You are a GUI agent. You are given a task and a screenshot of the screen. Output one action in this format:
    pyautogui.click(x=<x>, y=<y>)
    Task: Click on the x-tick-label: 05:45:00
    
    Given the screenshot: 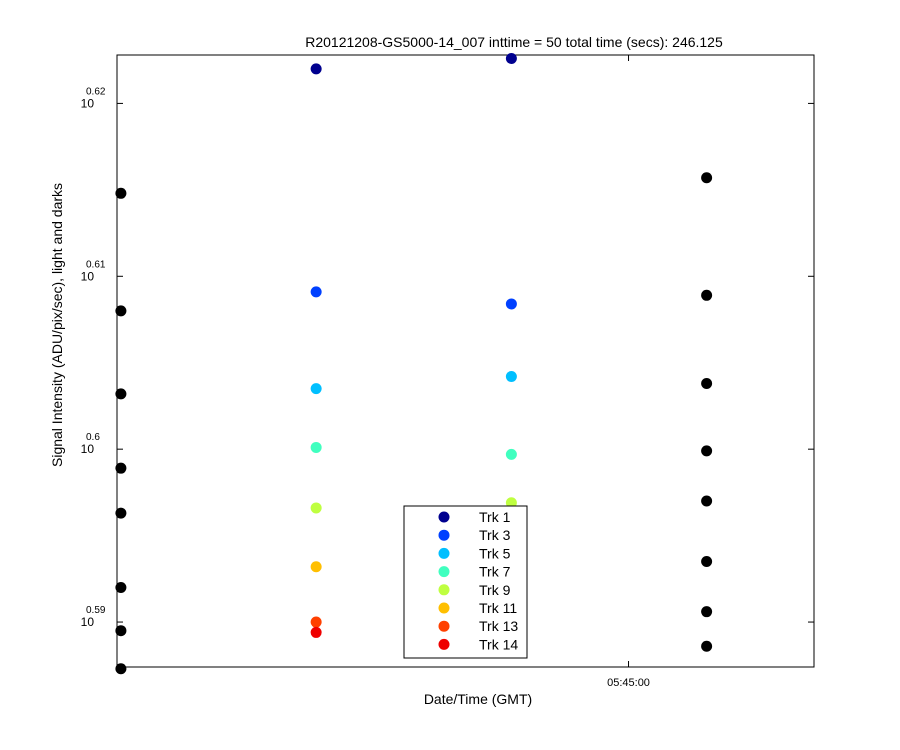 What is the action you would take?
    pyautogui.click(x=628, y=683)
    